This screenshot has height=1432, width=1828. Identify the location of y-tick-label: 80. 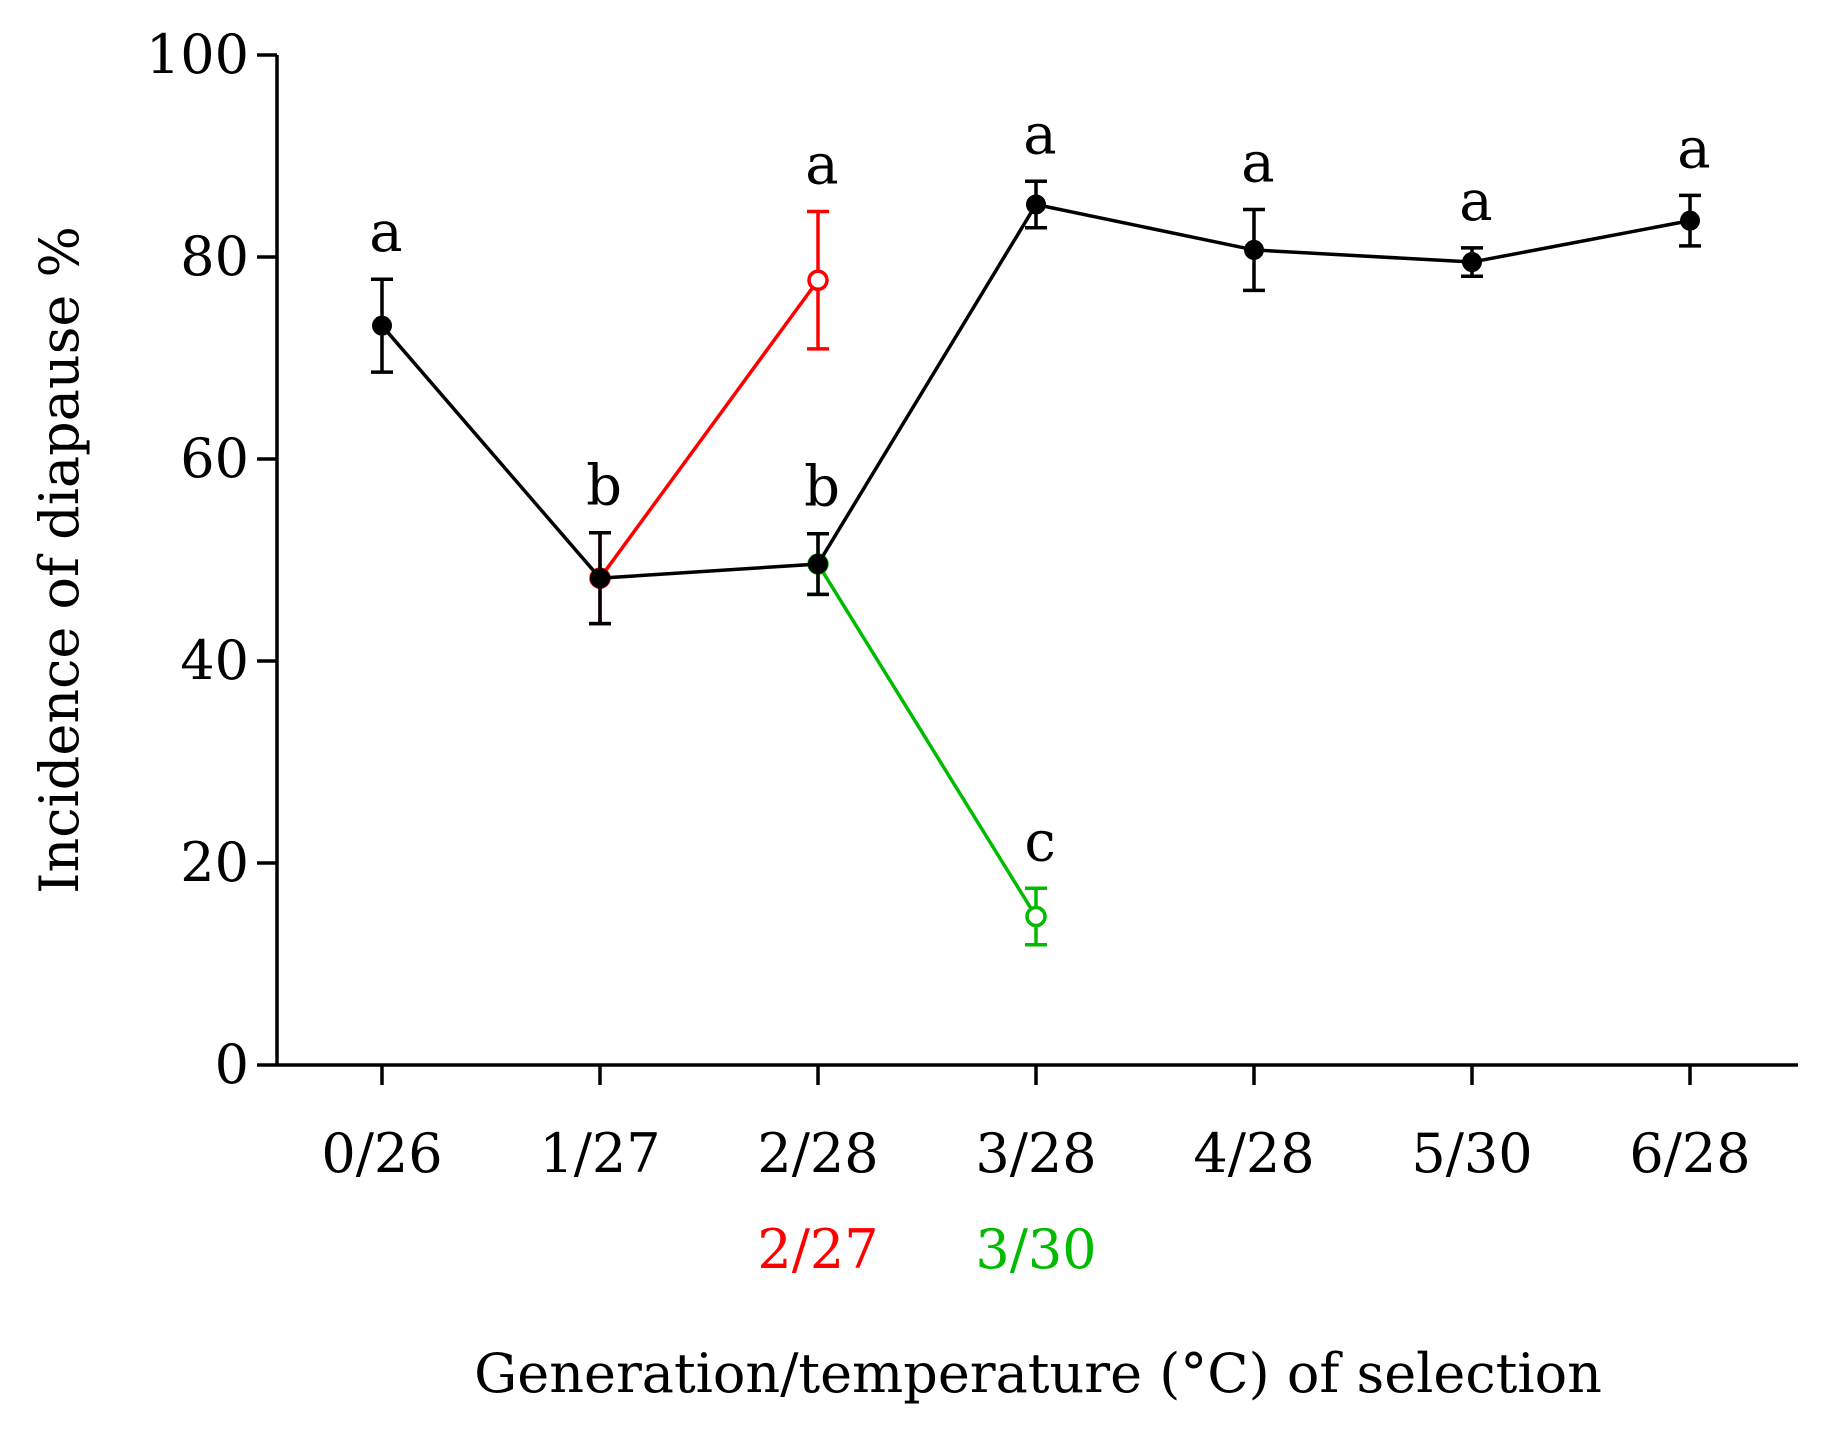
(214, 256).